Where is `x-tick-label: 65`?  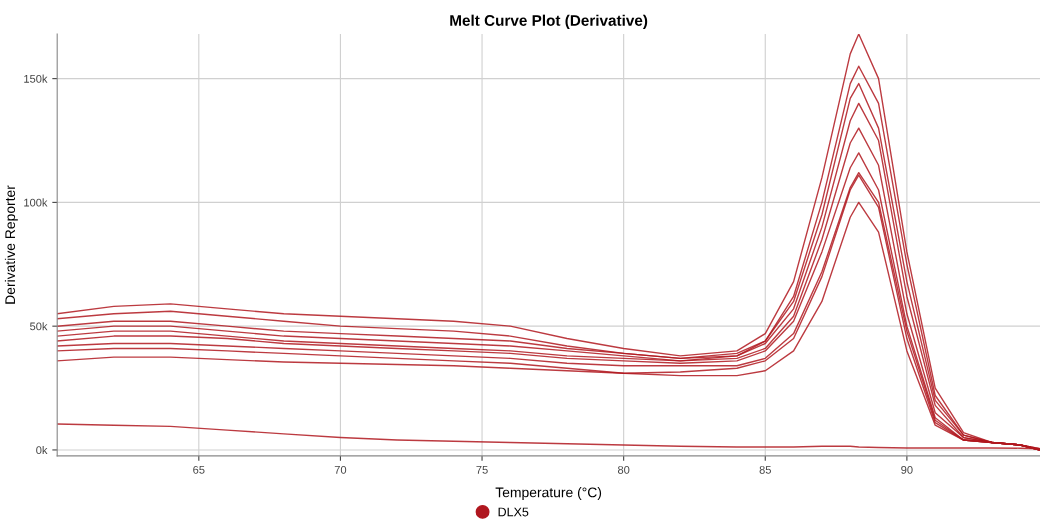
x-tick-label: 65 is located at coordinates (199, 469).